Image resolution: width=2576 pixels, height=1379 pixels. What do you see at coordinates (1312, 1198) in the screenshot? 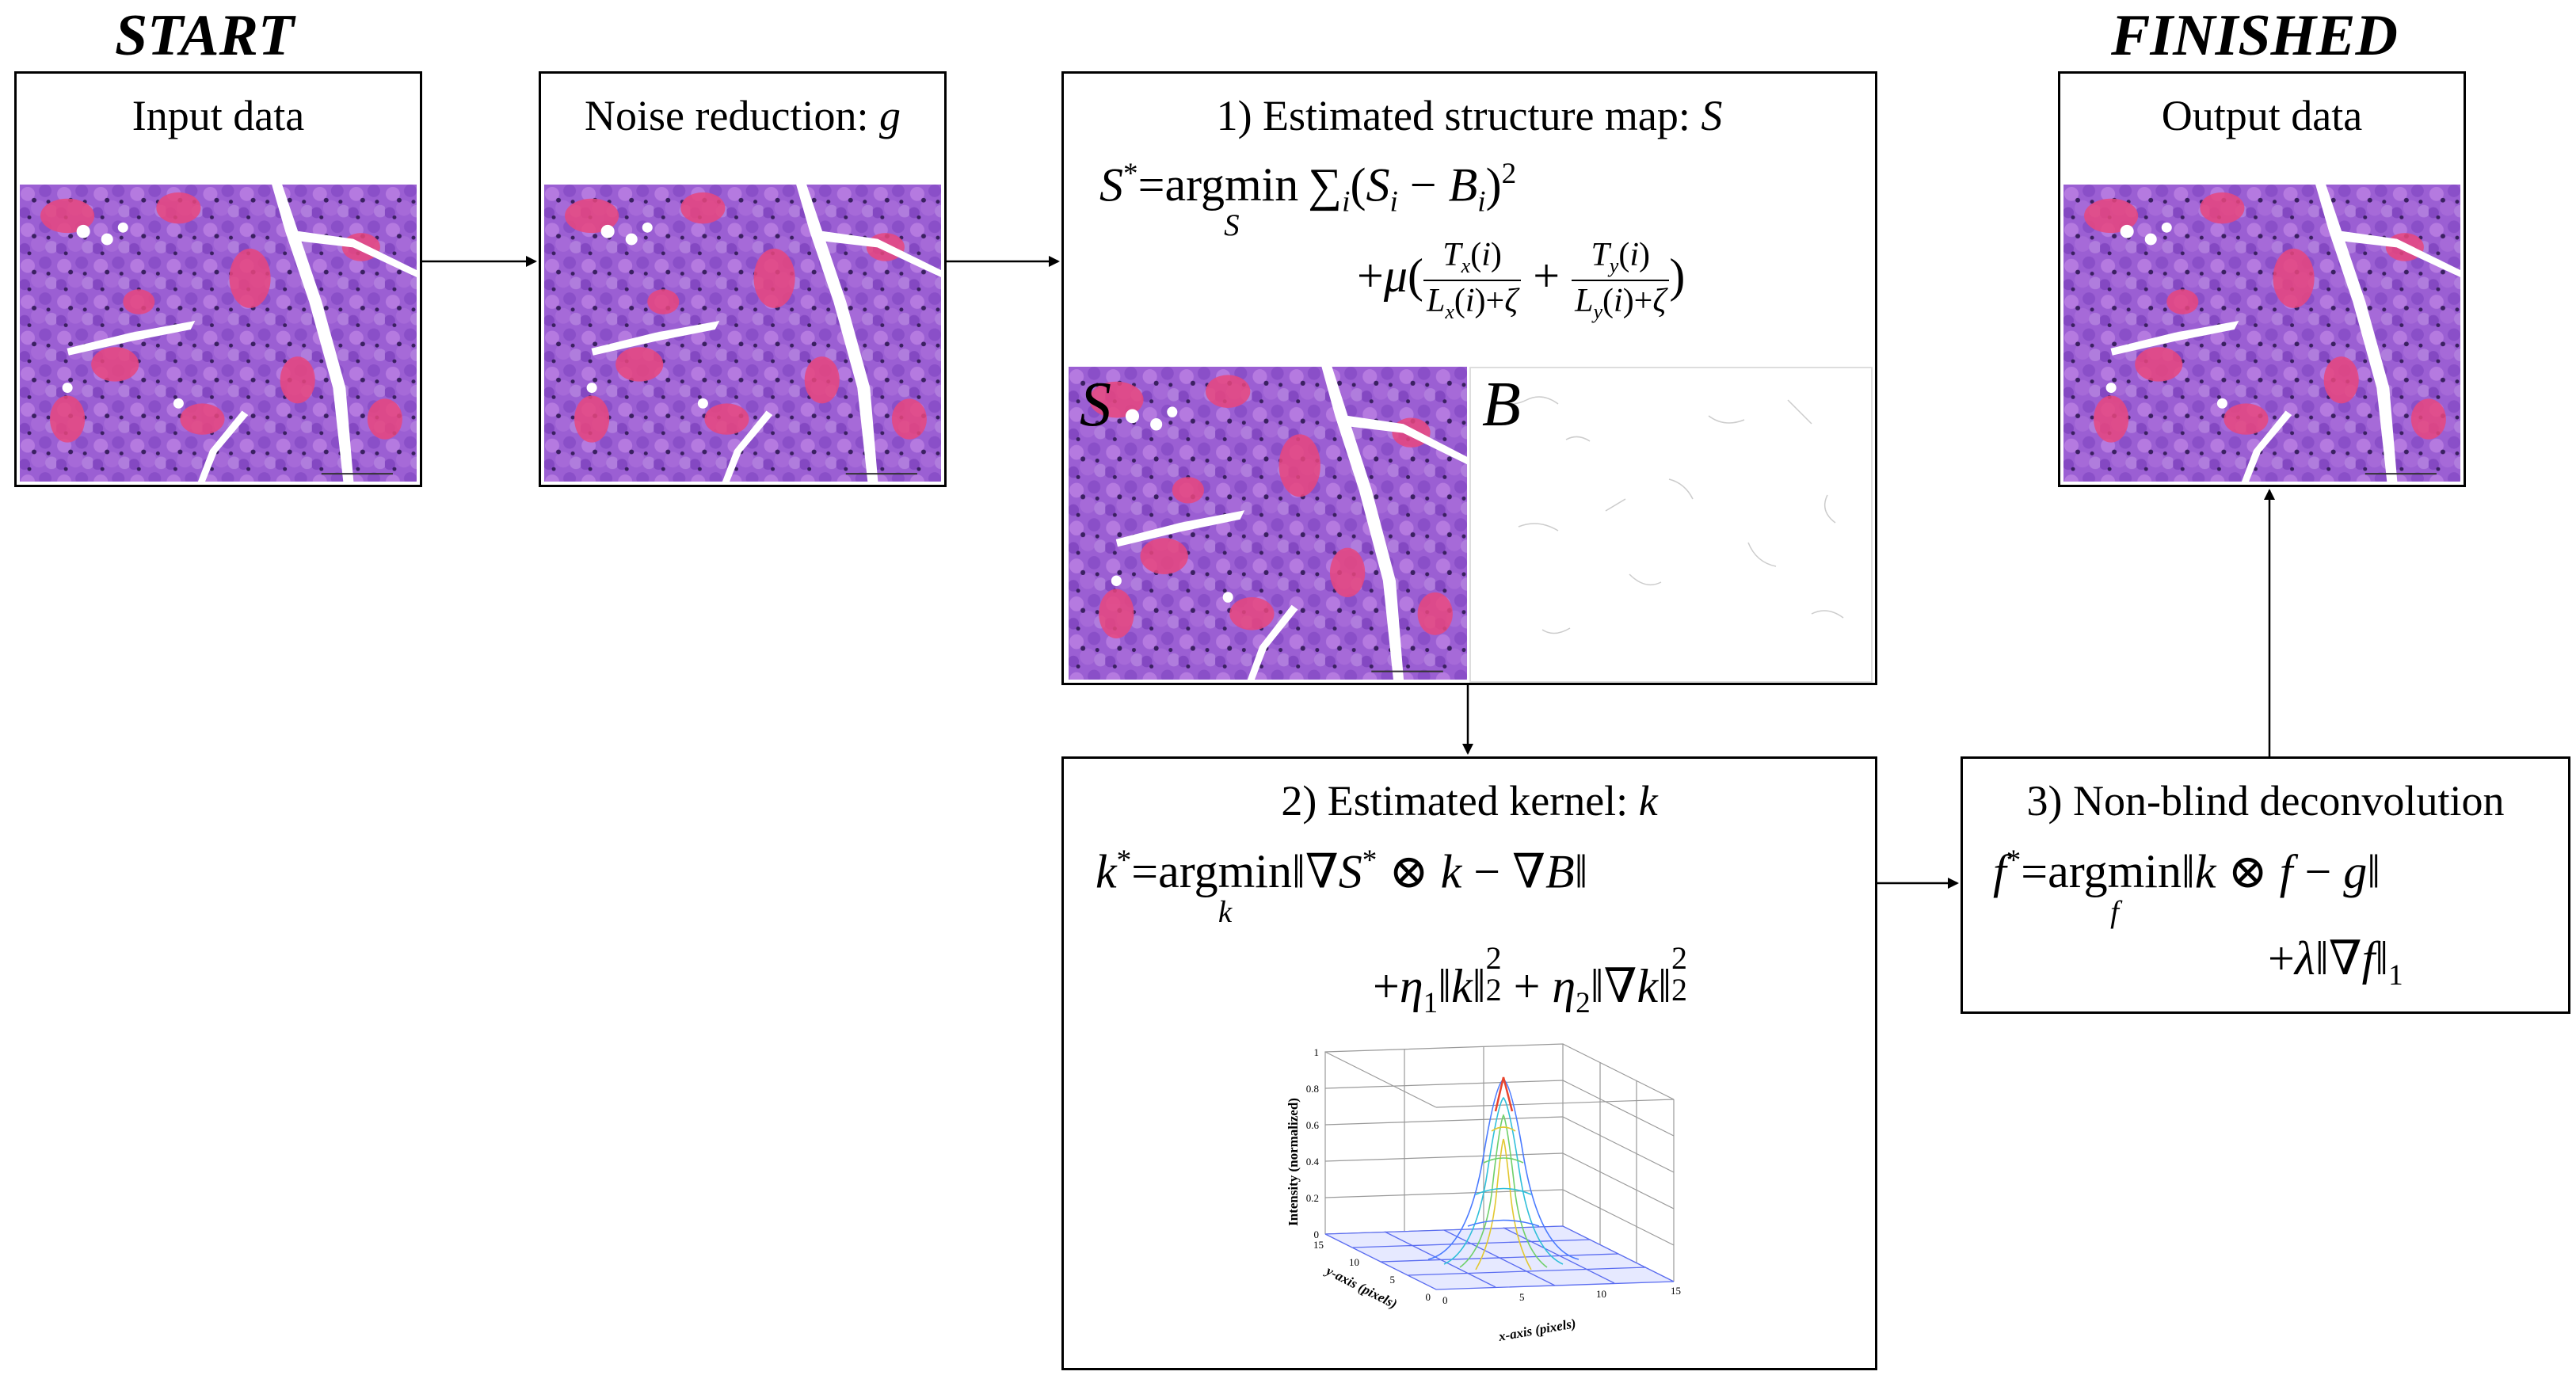
I see `z-tick-4: 0.2` at bounding box center [1312, 1198].